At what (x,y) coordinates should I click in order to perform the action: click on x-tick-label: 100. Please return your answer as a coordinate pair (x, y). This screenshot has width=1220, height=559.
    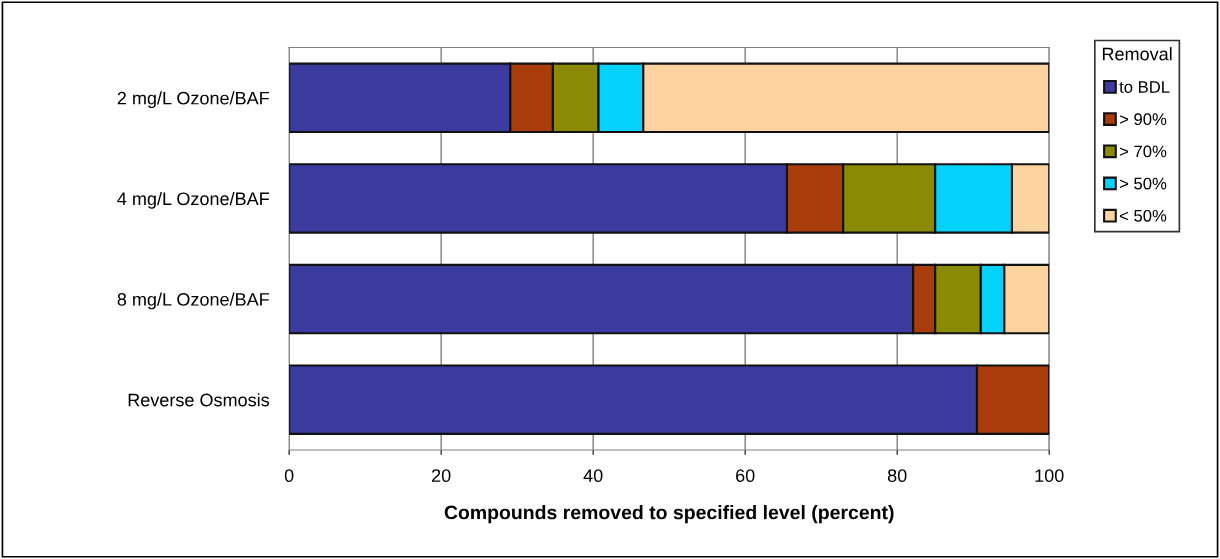
    Looking at the image, I should click on (1049, 476).